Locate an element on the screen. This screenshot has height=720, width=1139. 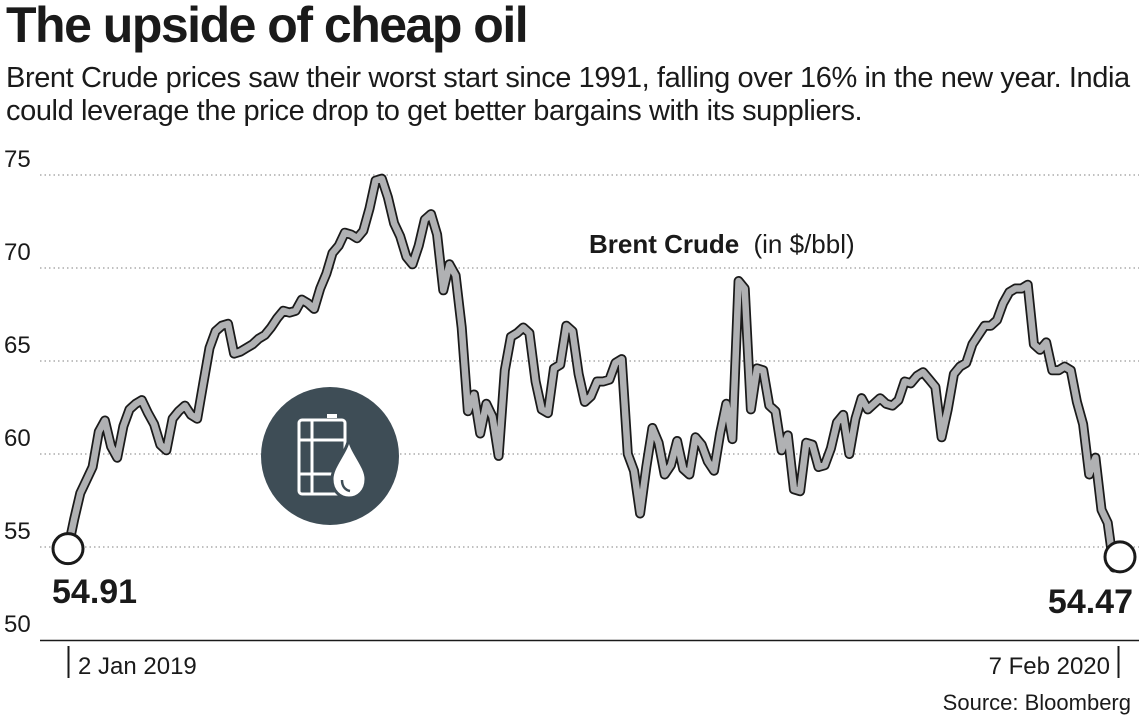
oil-icon-badge is located at coordinates (330, 456).